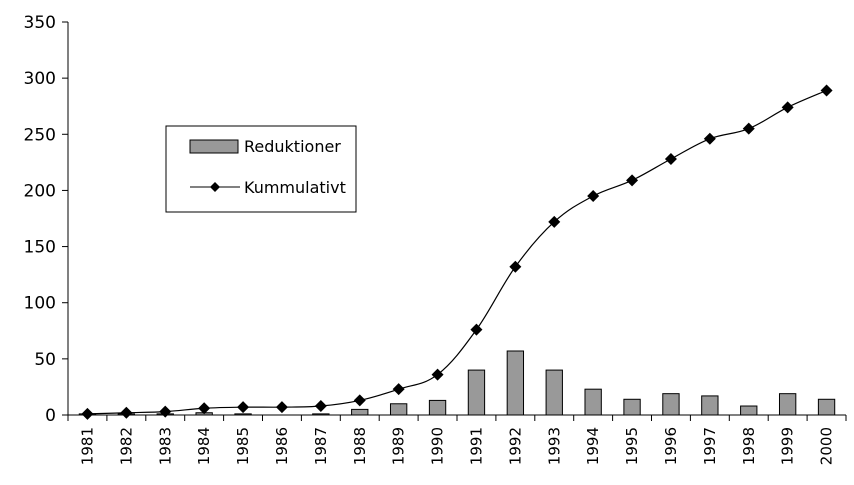  Describe the element at coordinates (360, 446) in the screenshot. I see `x-tick-label: 1988` at that location.